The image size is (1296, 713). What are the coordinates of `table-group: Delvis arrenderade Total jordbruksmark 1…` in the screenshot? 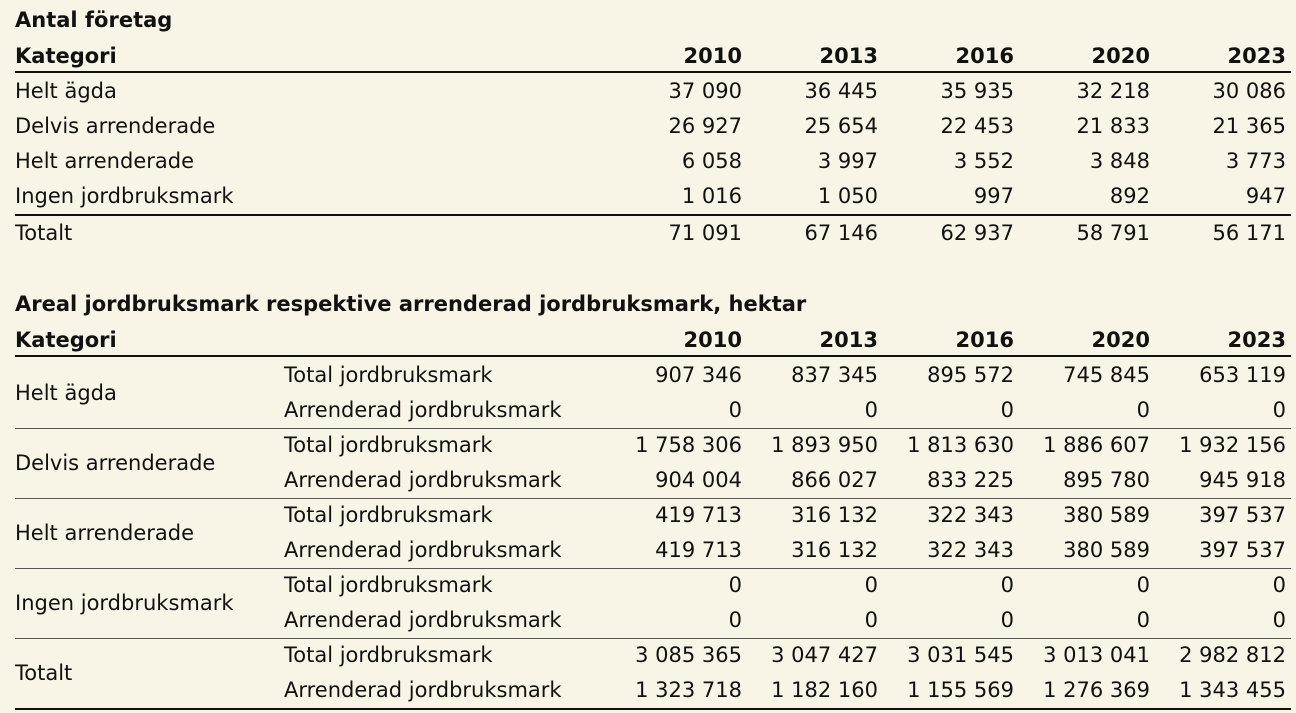 It's located at (653, 463).